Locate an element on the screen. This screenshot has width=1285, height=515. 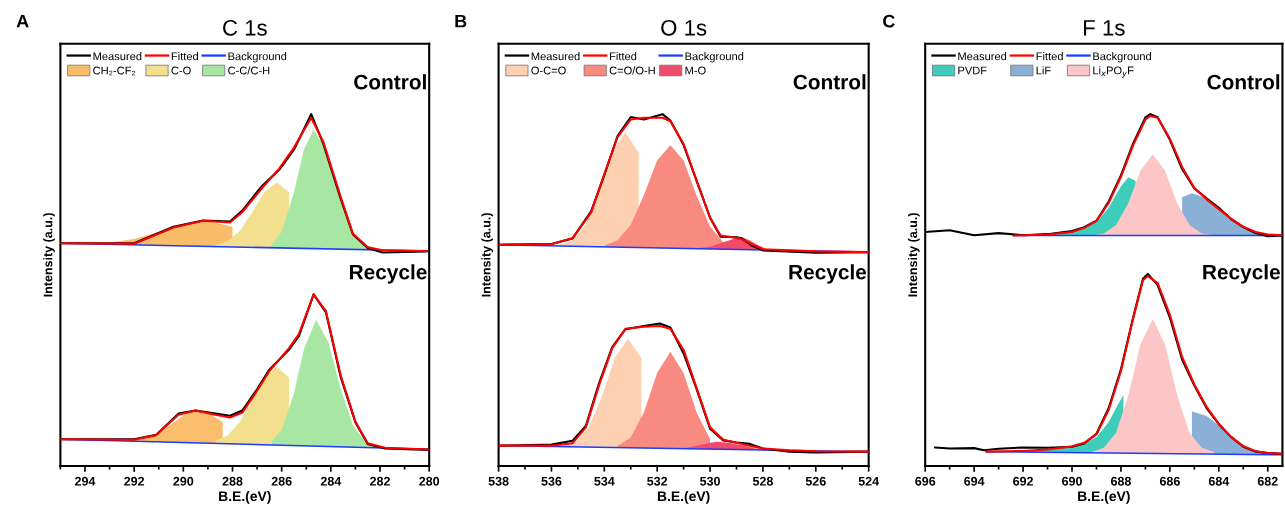
x-tick-label: 282 is located at coordinates (380, 481).